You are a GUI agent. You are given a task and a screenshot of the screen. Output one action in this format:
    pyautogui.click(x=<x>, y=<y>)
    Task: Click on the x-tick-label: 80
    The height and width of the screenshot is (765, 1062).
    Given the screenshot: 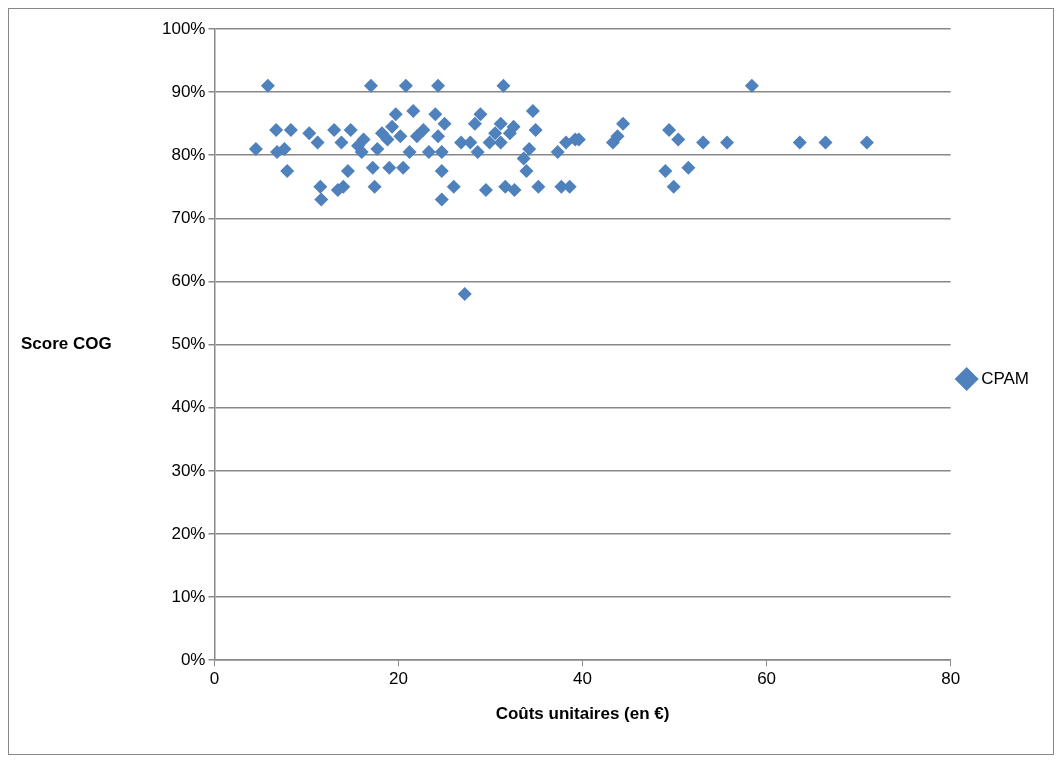 What is the action you would take?
    pyautogui.click(x=951, y=679)
    